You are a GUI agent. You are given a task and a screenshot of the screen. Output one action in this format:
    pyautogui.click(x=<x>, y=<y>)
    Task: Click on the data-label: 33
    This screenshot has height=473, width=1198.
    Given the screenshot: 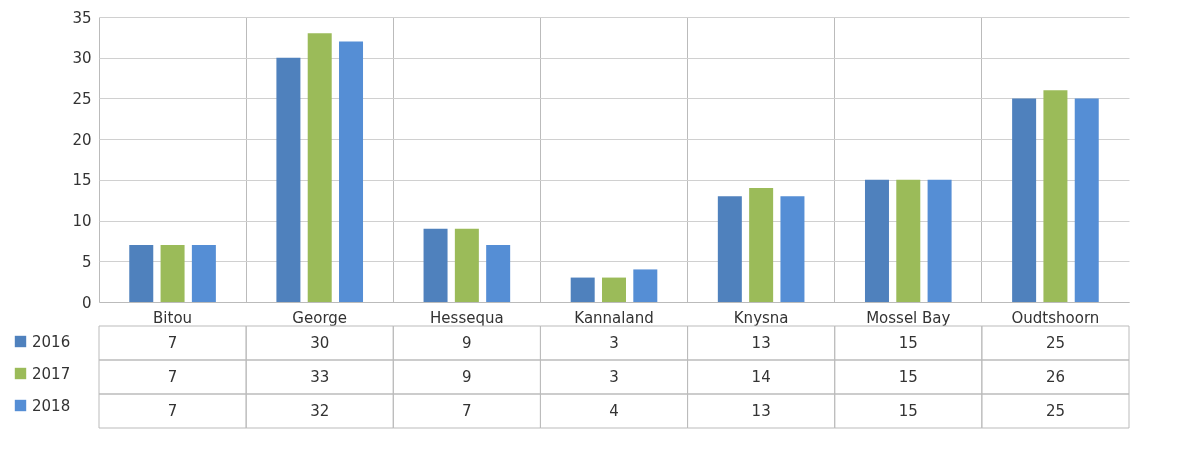 What is the action you would take?
    pyautogui.click(x=320, y=377)
    